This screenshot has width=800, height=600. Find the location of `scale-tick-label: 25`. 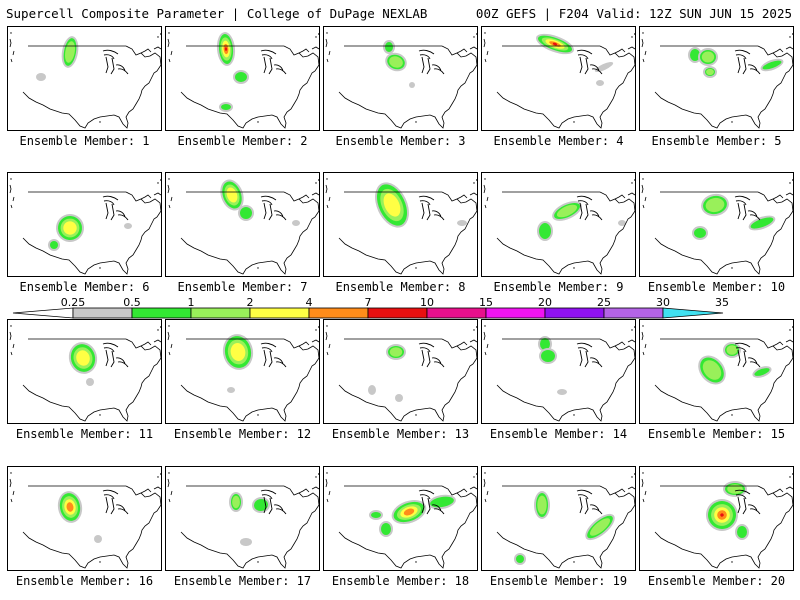

scale-tick-label: 25 is located at coordinates (604, 302).